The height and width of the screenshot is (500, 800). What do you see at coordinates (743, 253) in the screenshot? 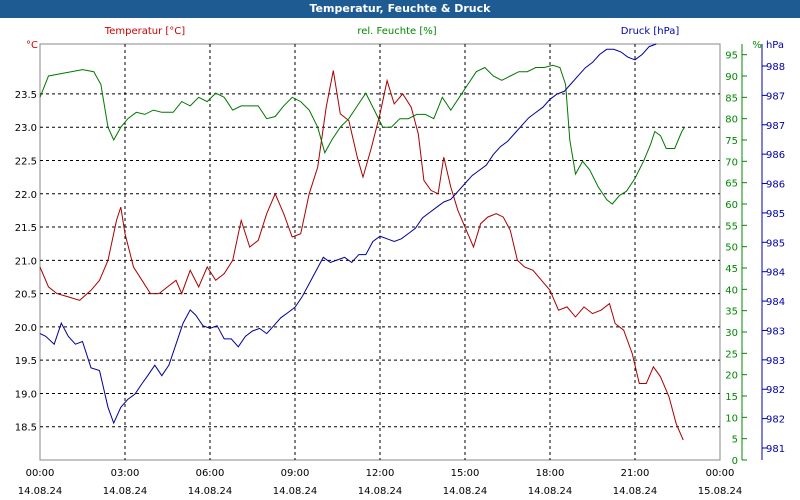
I see `humidity-axis: % 0 5 10 15 20 25 30 35 40 45 50 55 60 65 70 75 80 85 90 95` at bounding box center [743, 253].